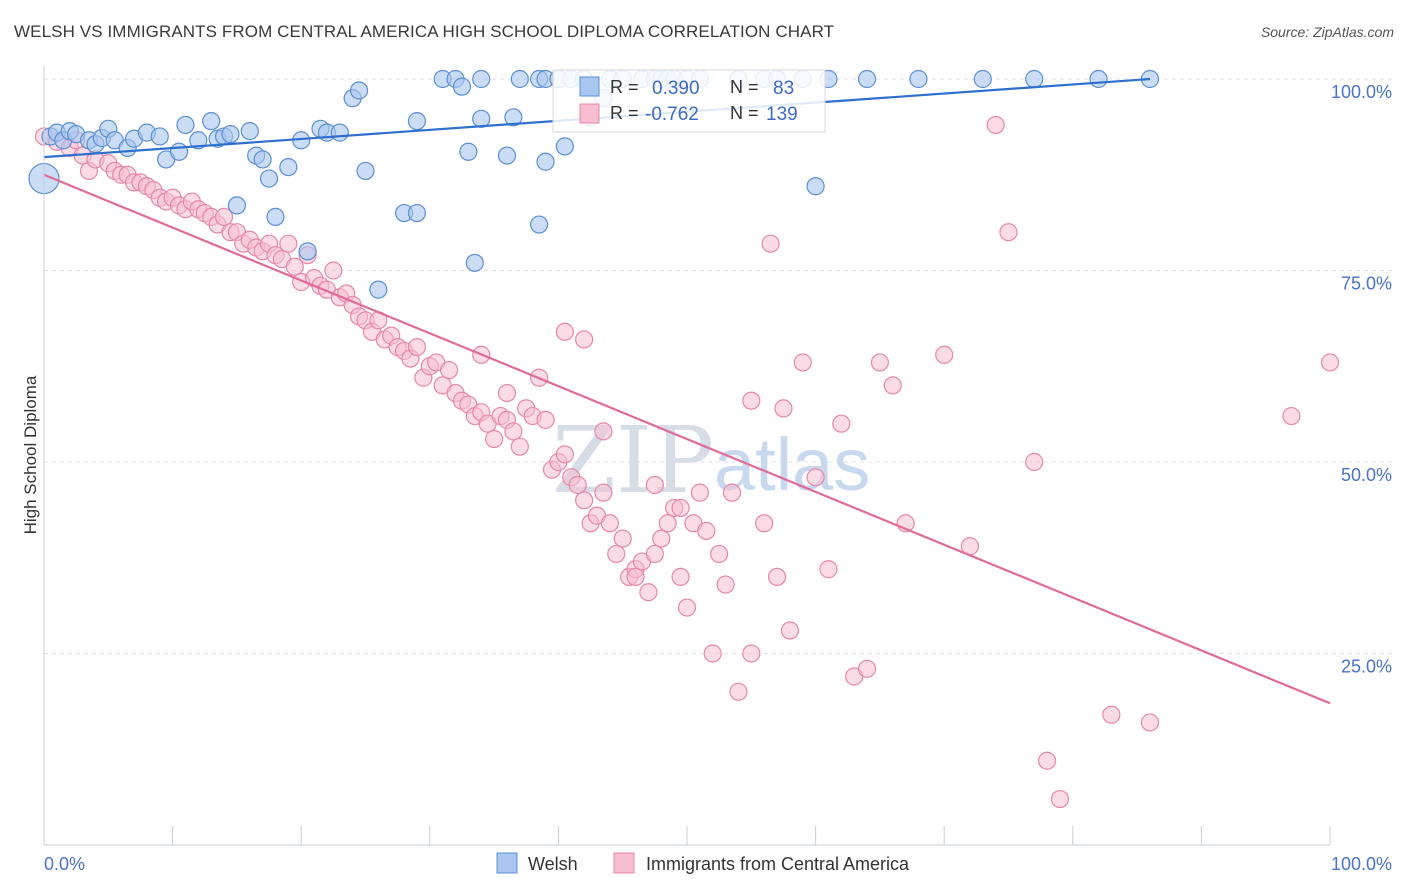  I want to click on legend-imm-swatch, so click(624, 863).